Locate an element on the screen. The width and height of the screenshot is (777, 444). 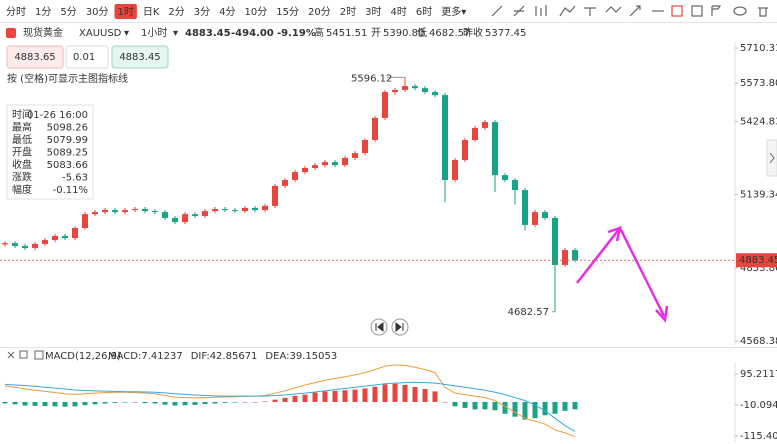
y-tick-label: 5424.83 is located at coordinates (758, 121).